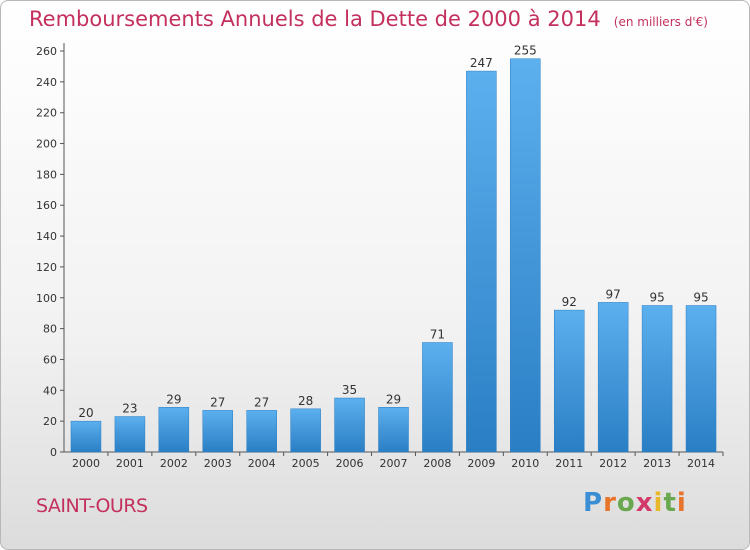 This screenshot has width=750, height=550. I want to click on x-tick-label: 2013, so click(657, 463).